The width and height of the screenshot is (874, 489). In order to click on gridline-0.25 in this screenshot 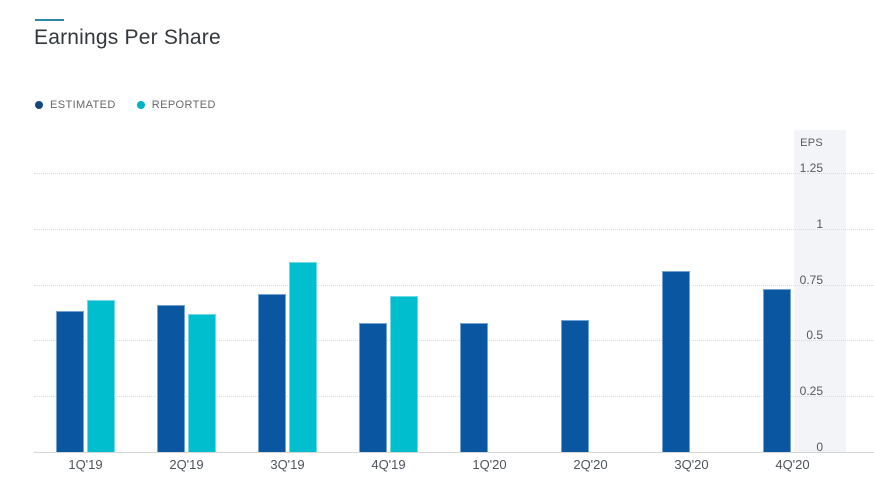, I will do `click(454, 397)`.